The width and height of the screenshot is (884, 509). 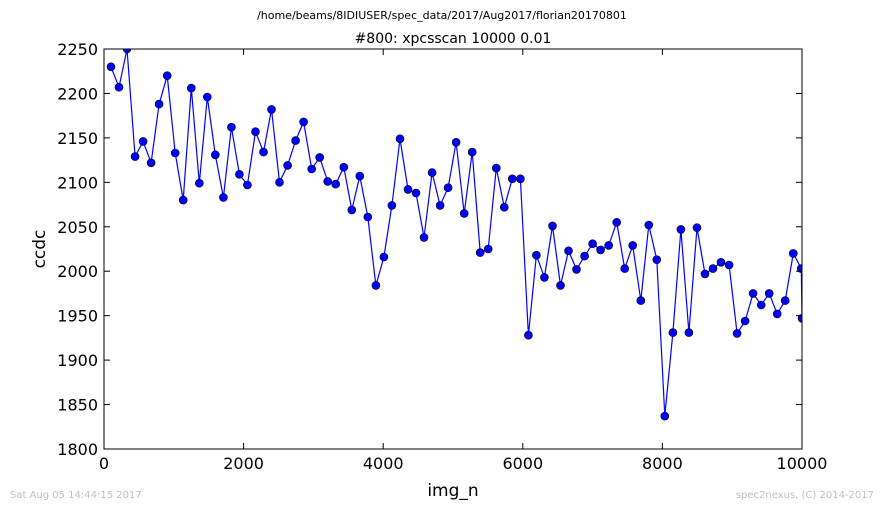 I want to click on y-tick-label: 2100, so click(x=77, y=182).